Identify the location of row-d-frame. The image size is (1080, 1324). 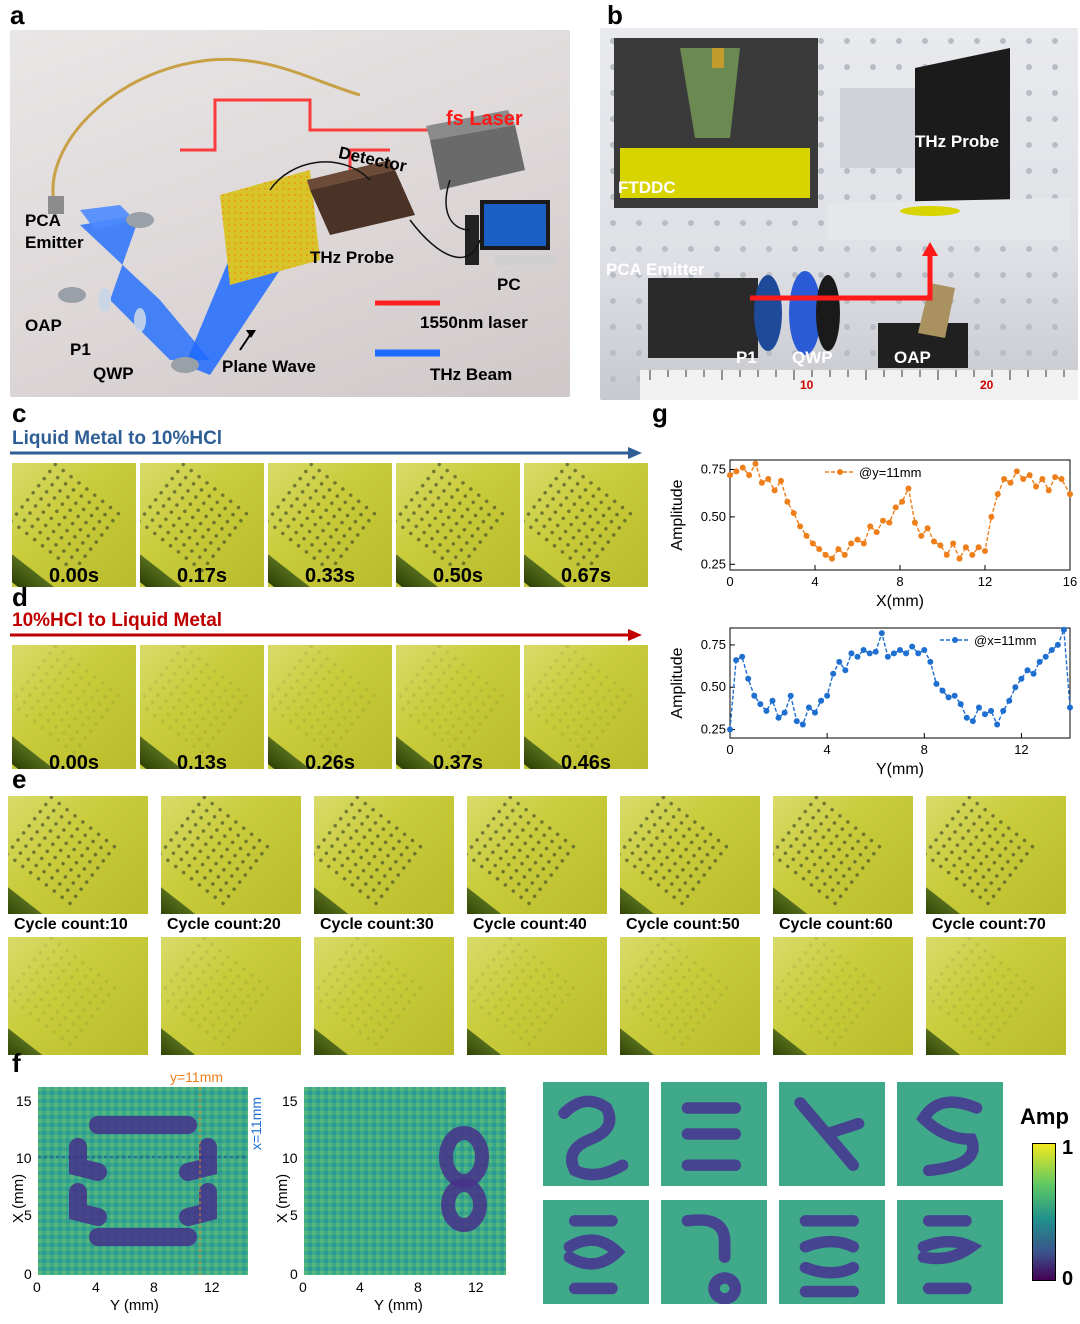
(202, 707).